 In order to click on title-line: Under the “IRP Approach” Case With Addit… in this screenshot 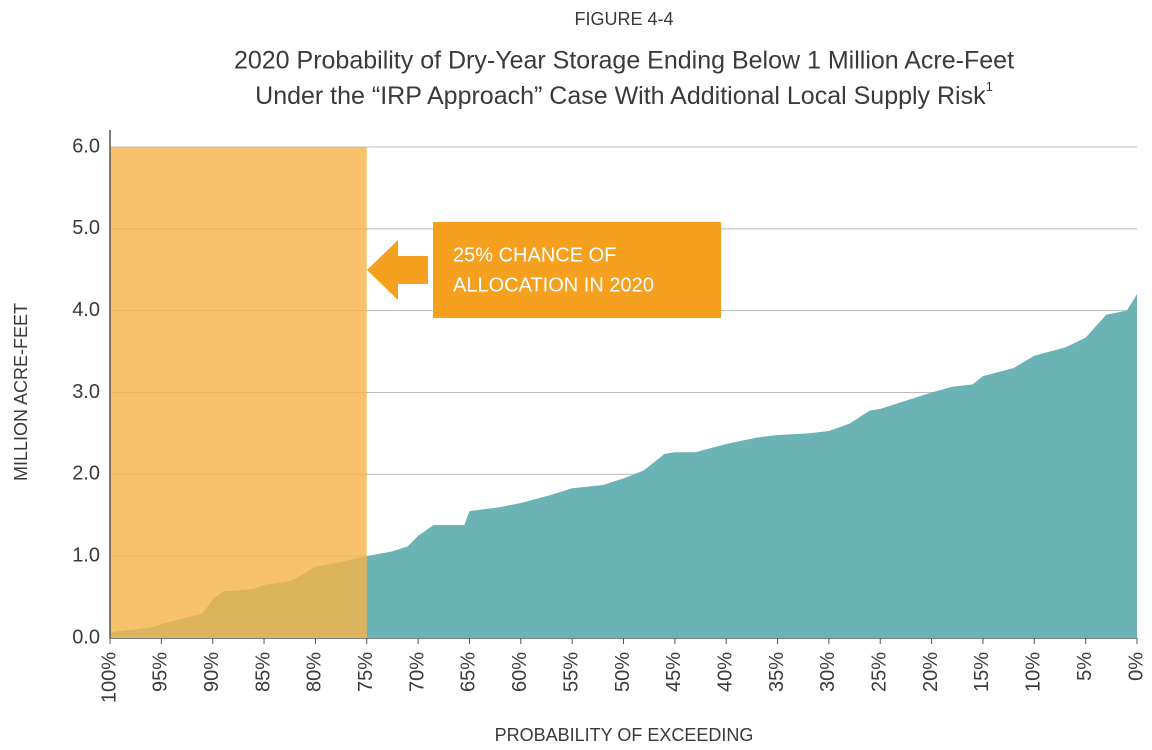, I will do `click(620, 96)`.